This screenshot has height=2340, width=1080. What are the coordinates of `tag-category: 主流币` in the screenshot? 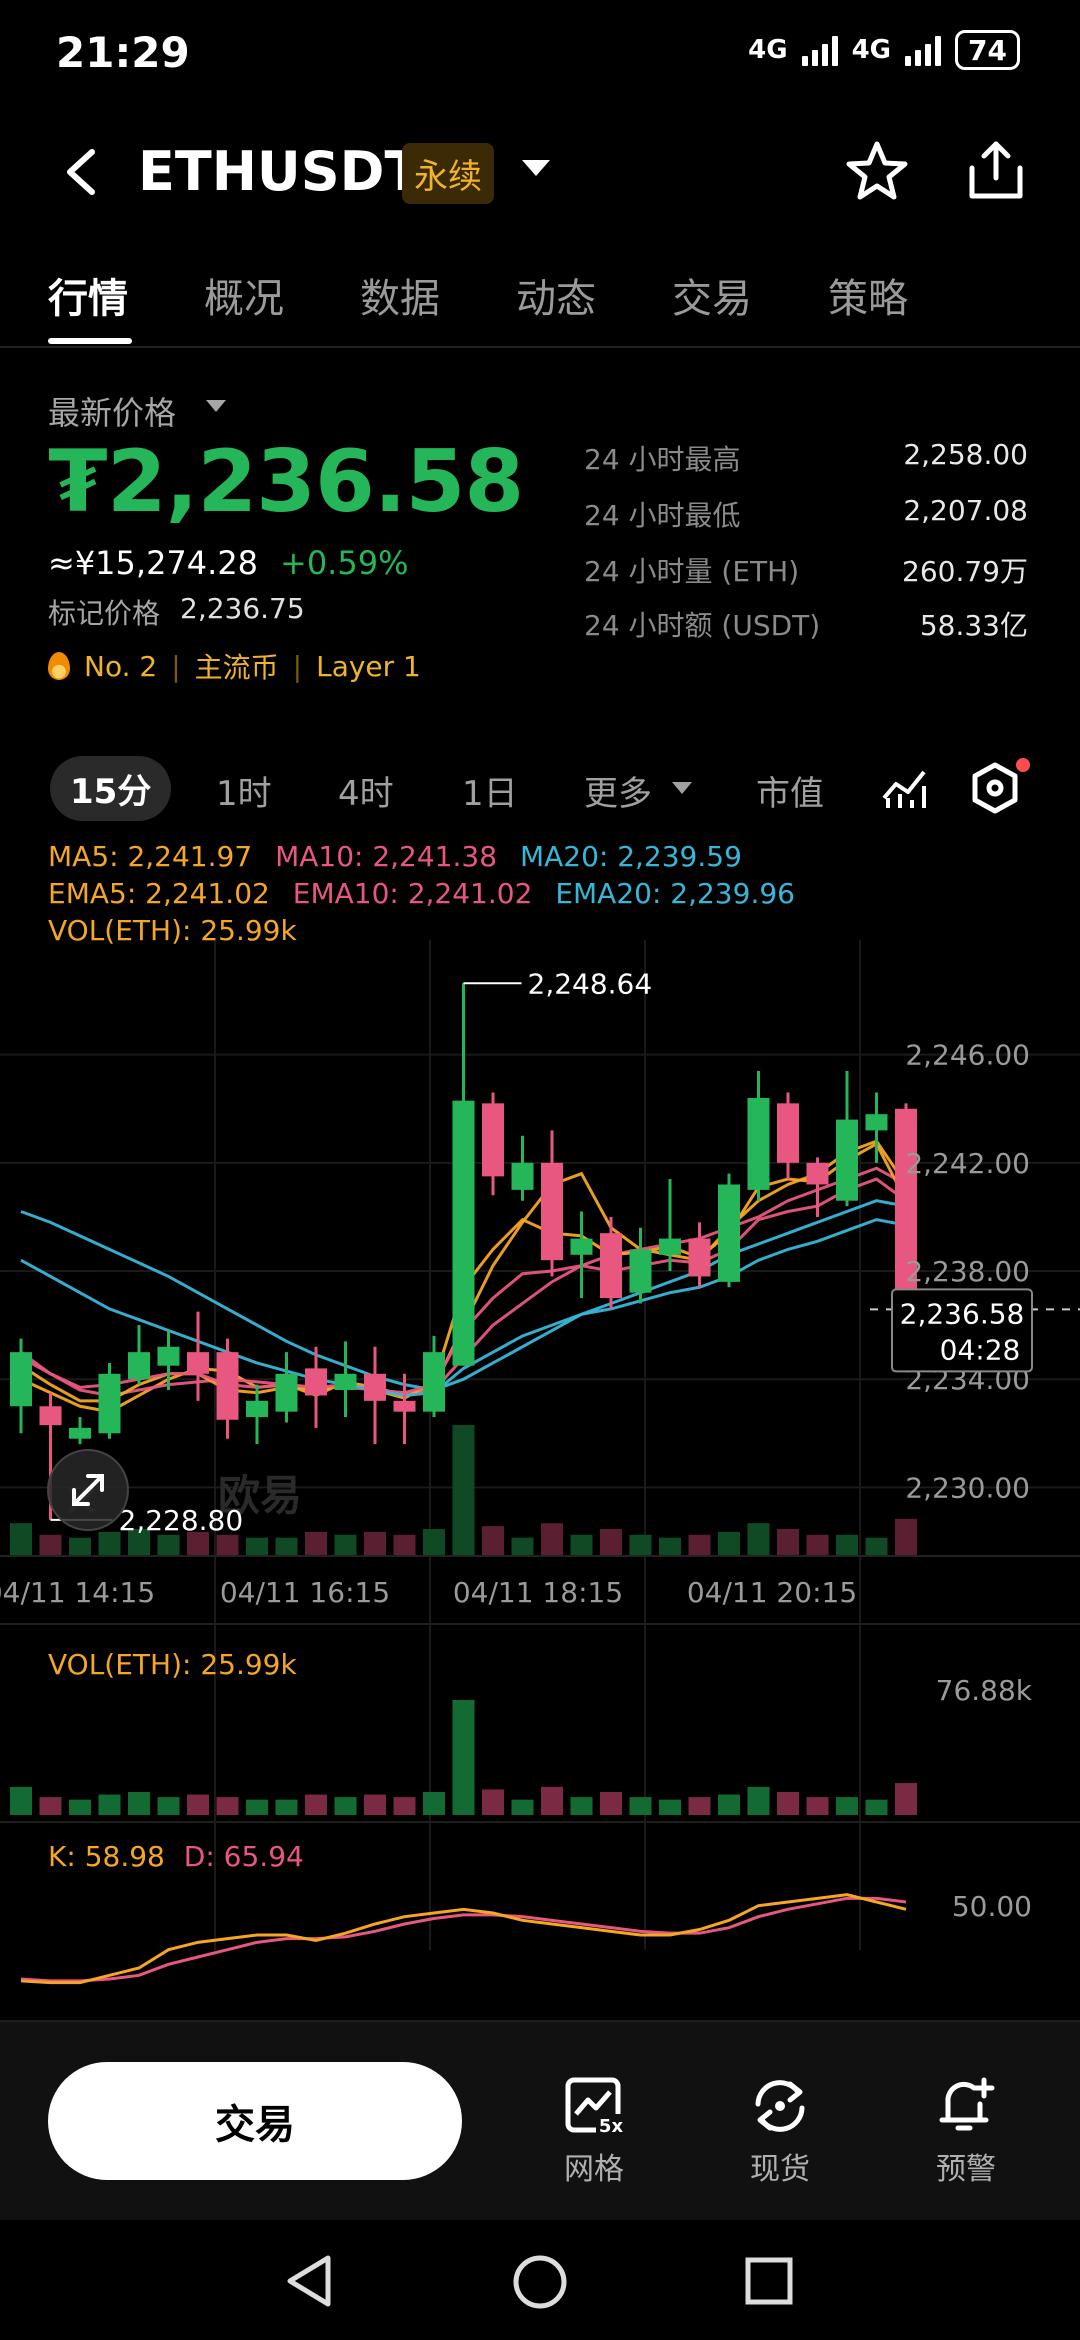 It's located at (236, 667).